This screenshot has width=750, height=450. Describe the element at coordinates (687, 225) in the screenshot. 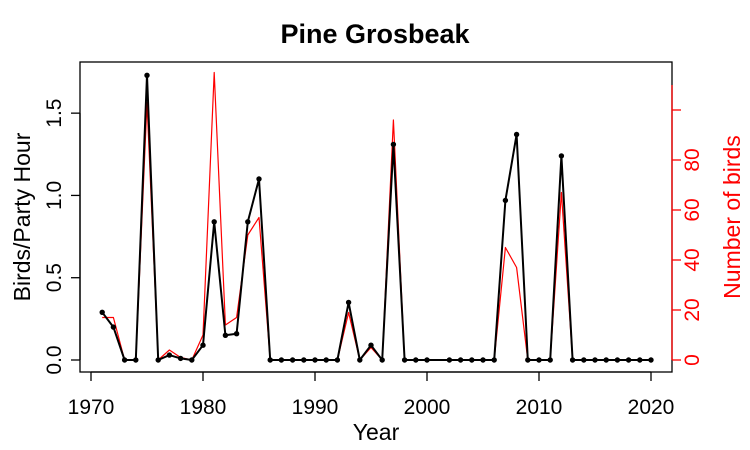

I see `y2-axis: 0 20 40 60 80` at that location.